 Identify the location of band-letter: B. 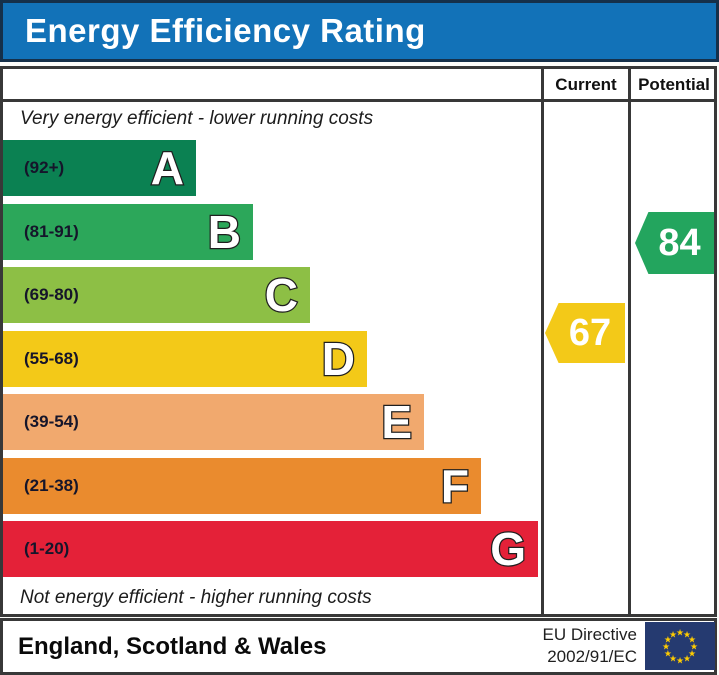
(225, 232).